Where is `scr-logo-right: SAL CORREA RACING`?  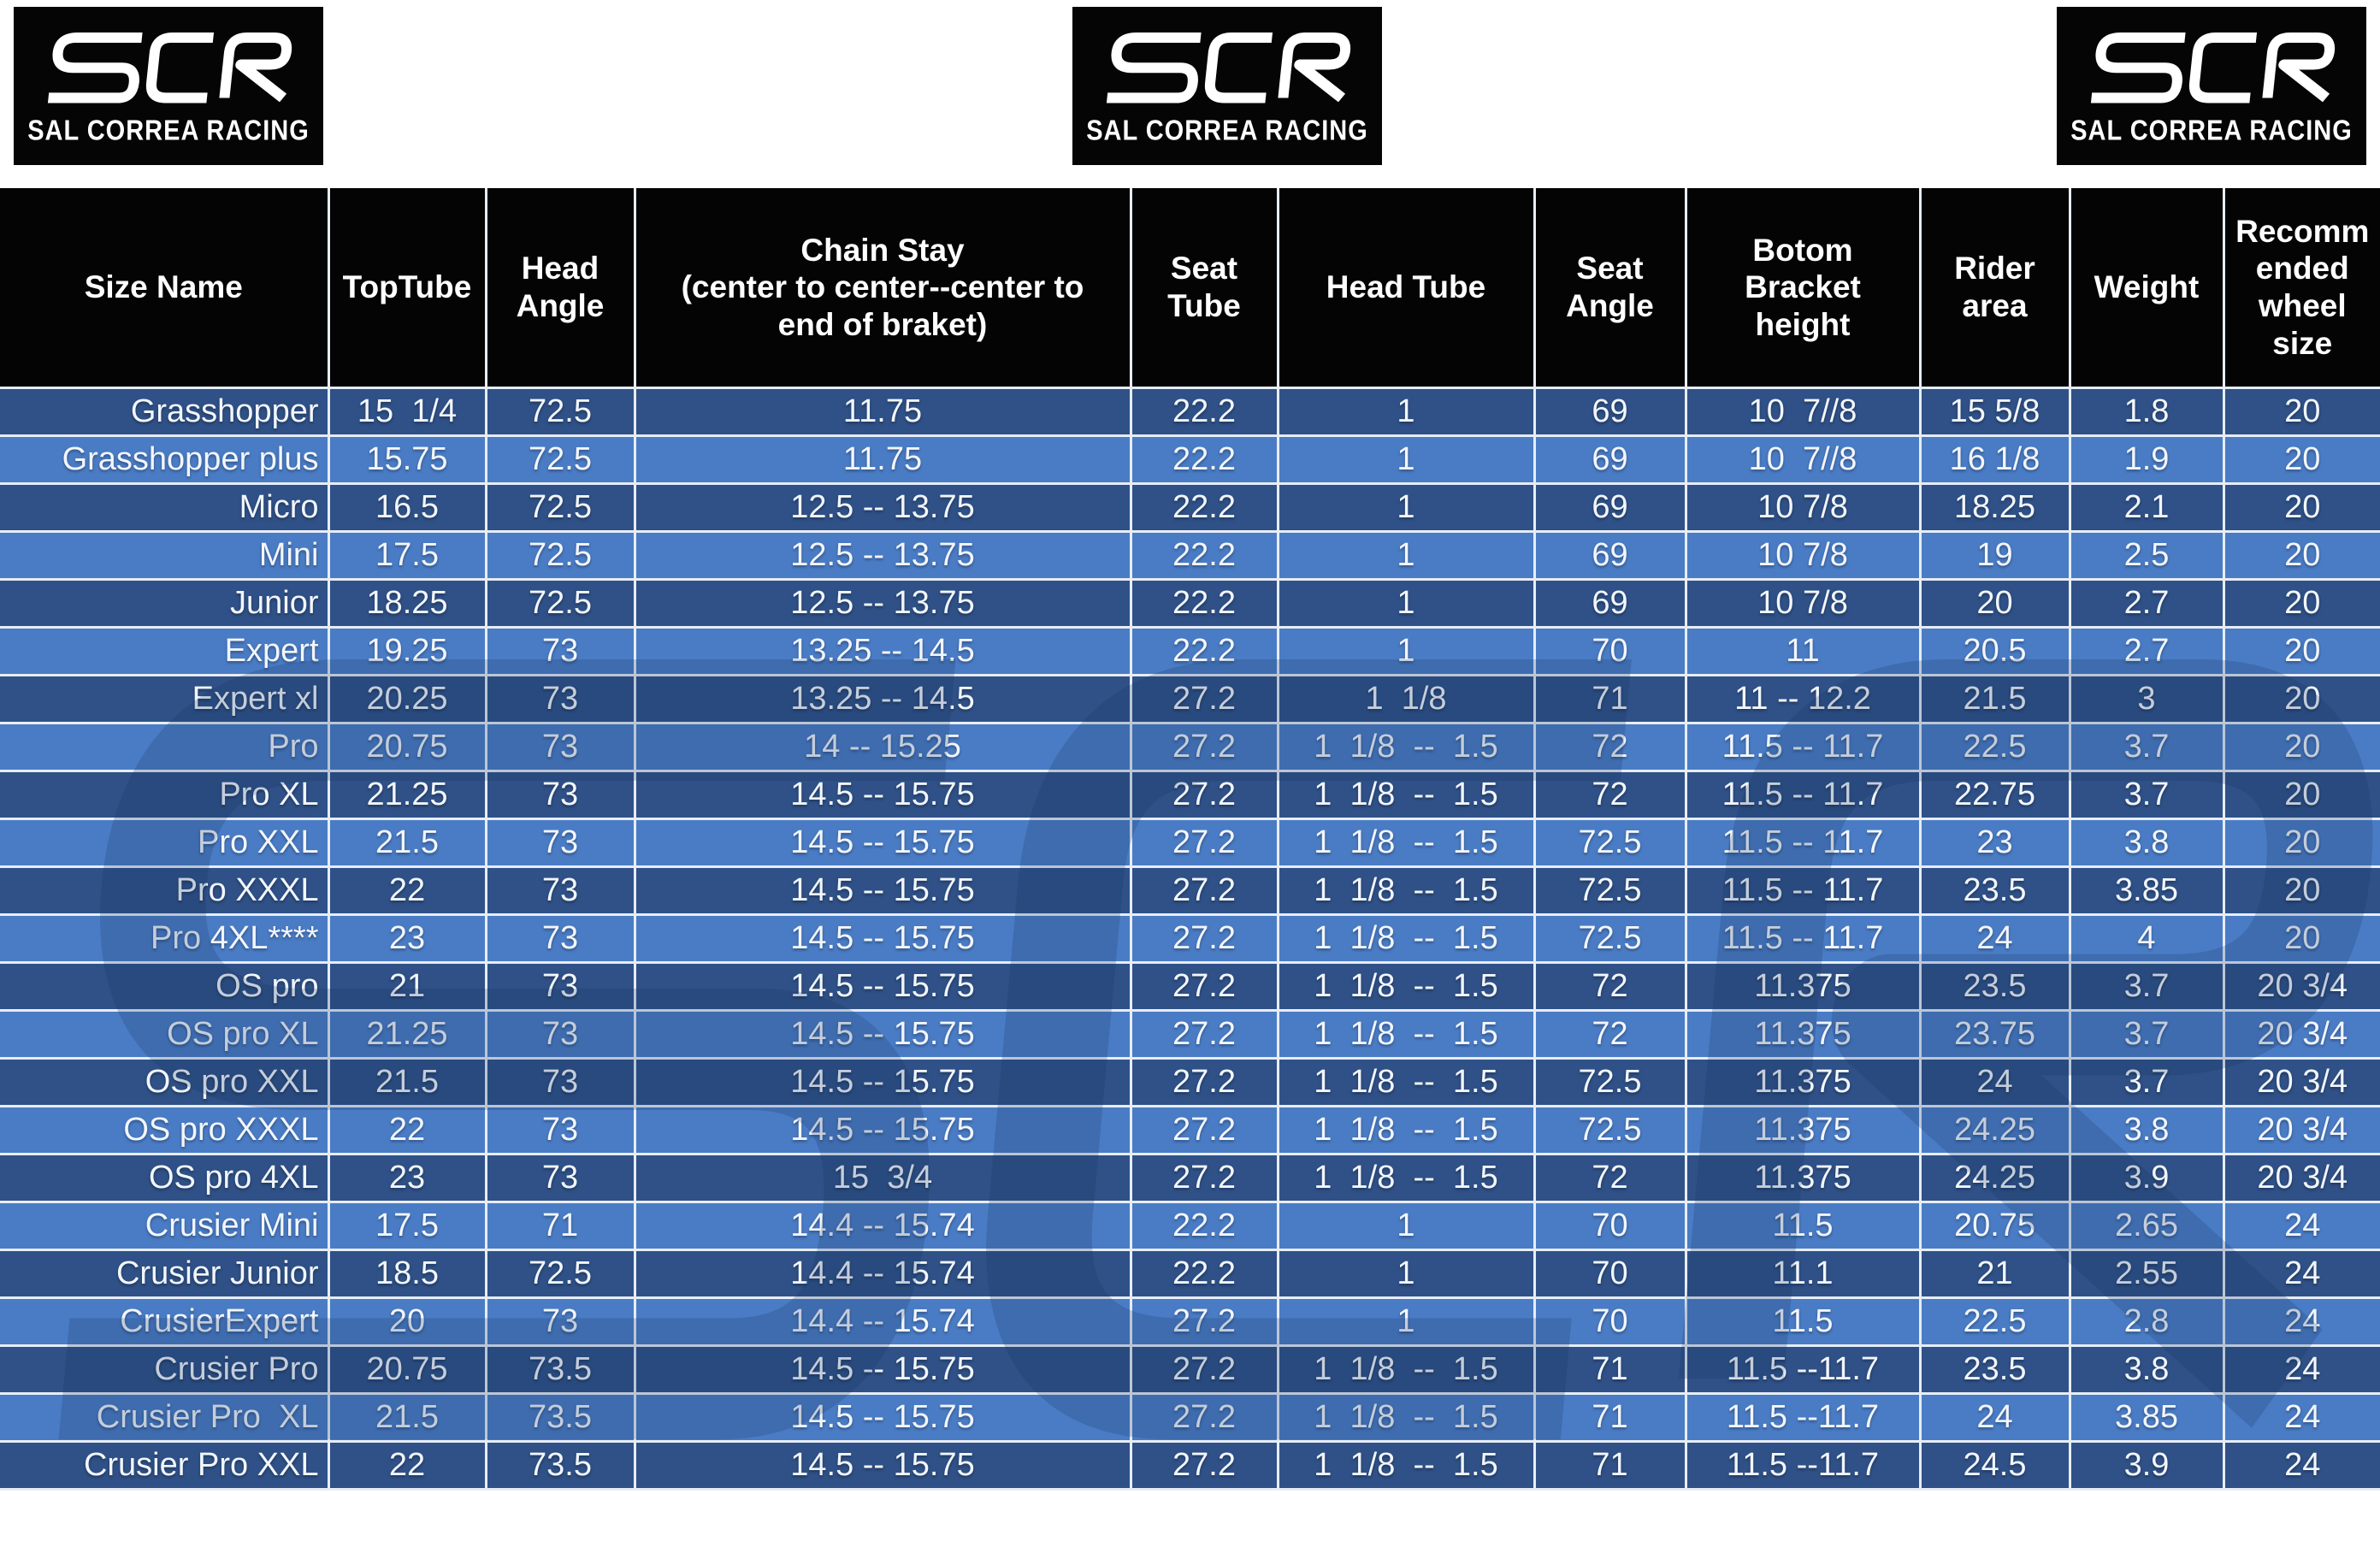 scr-logo-right: SAL CORREA RACING is located at coordinates (2211, 86).